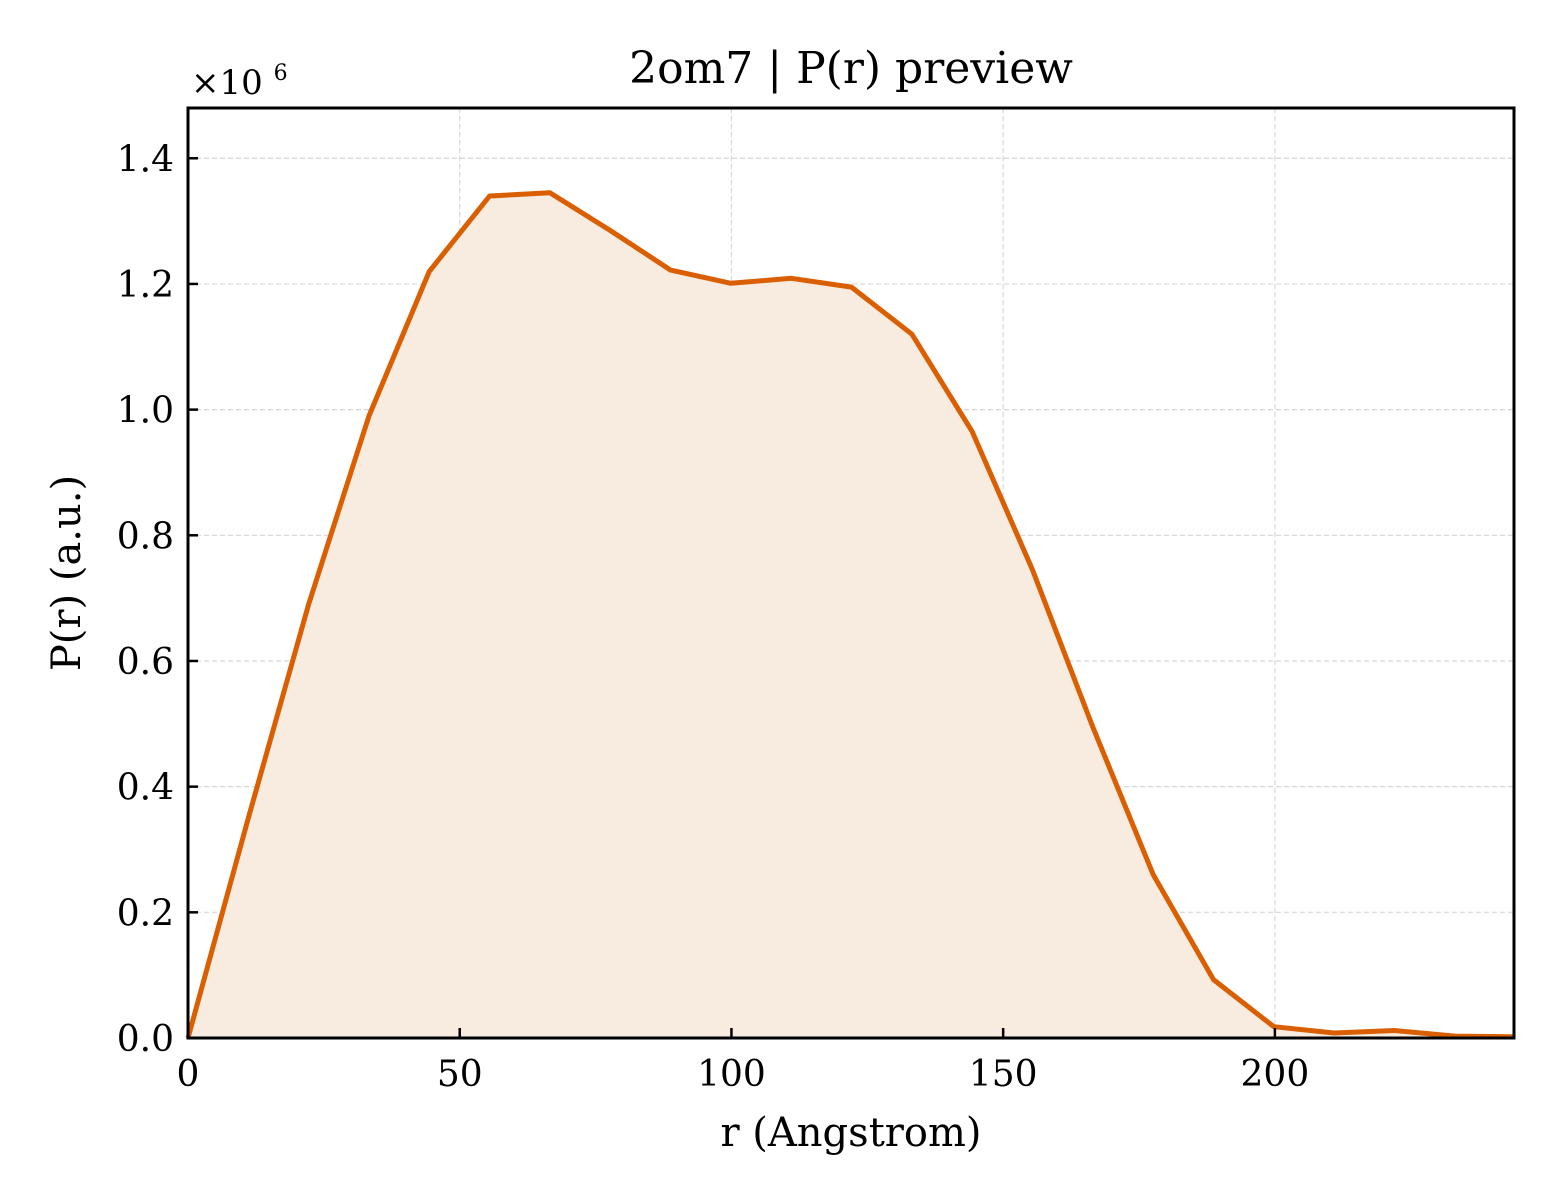  What do you see at coordinates (188, 1074) in the screenshot?
I see `x-tick-label: 0` at bounding box center [188, 1074].